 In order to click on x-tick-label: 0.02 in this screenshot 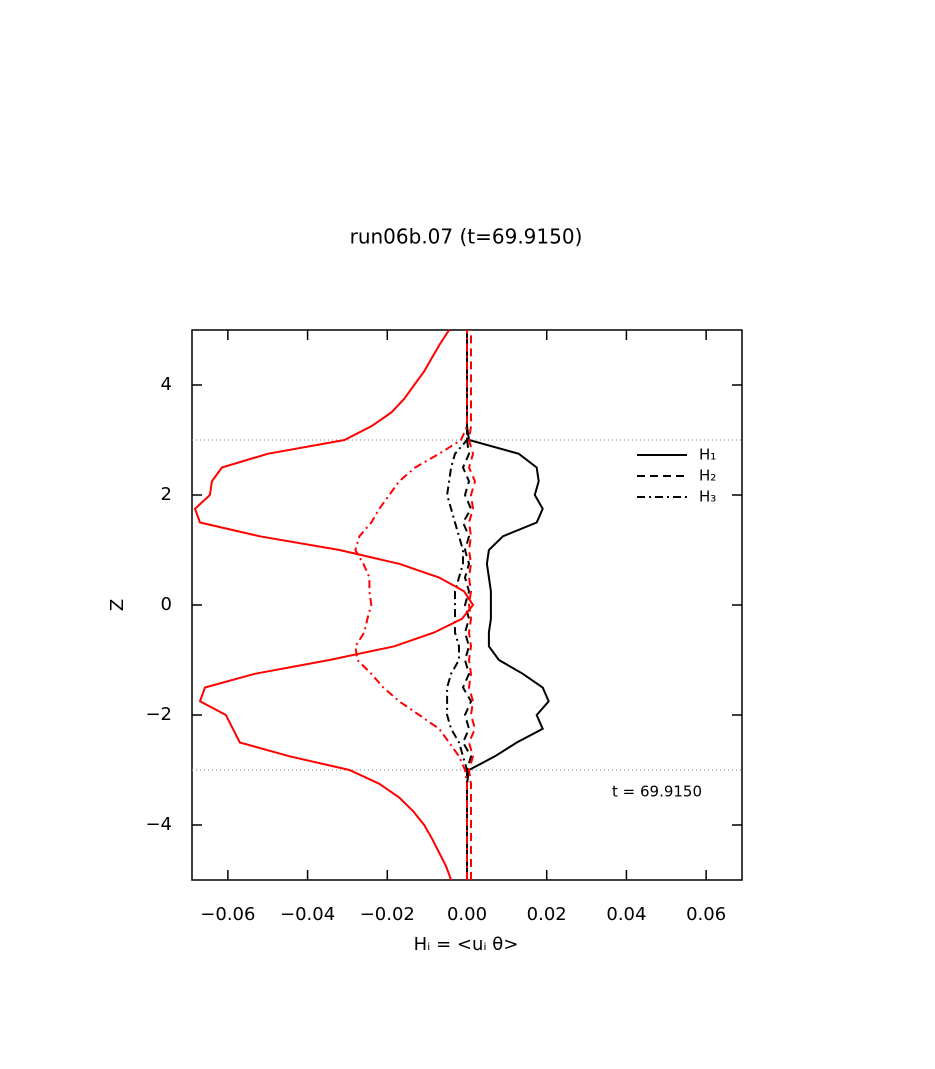, I will do `click(547, 914)`.